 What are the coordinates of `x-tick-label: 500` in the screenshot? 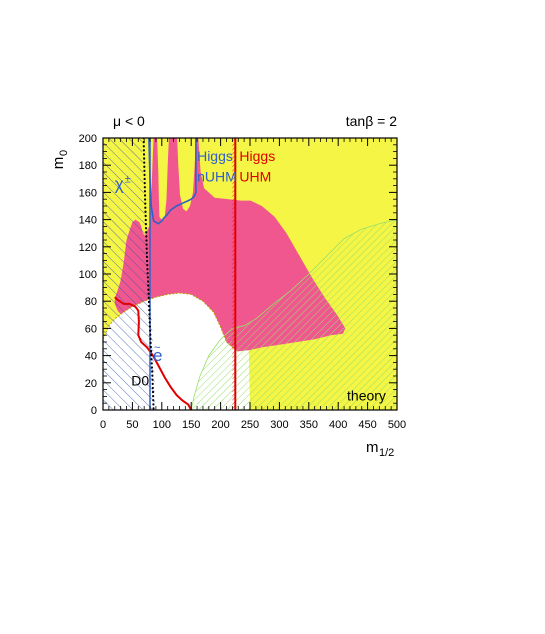 It's located at (397, 425).